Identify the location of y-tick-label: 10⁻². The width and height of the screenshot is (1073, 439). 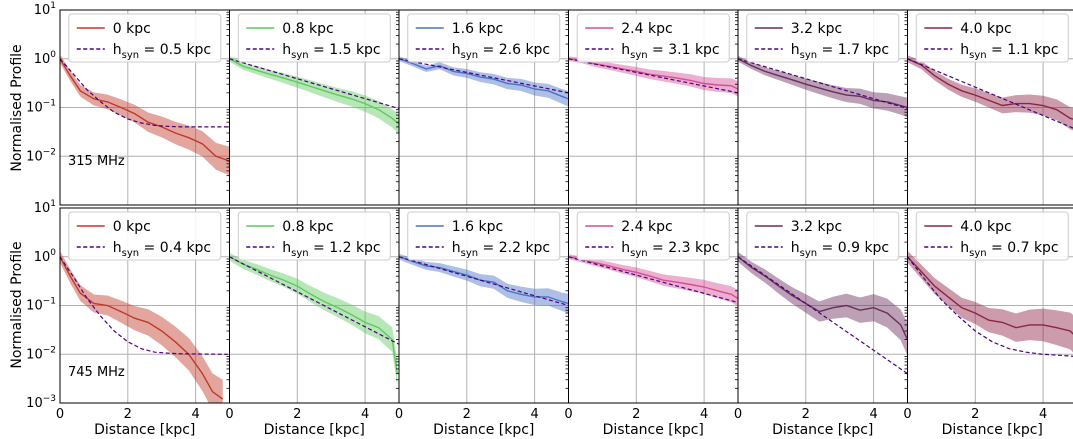
(41, 353).